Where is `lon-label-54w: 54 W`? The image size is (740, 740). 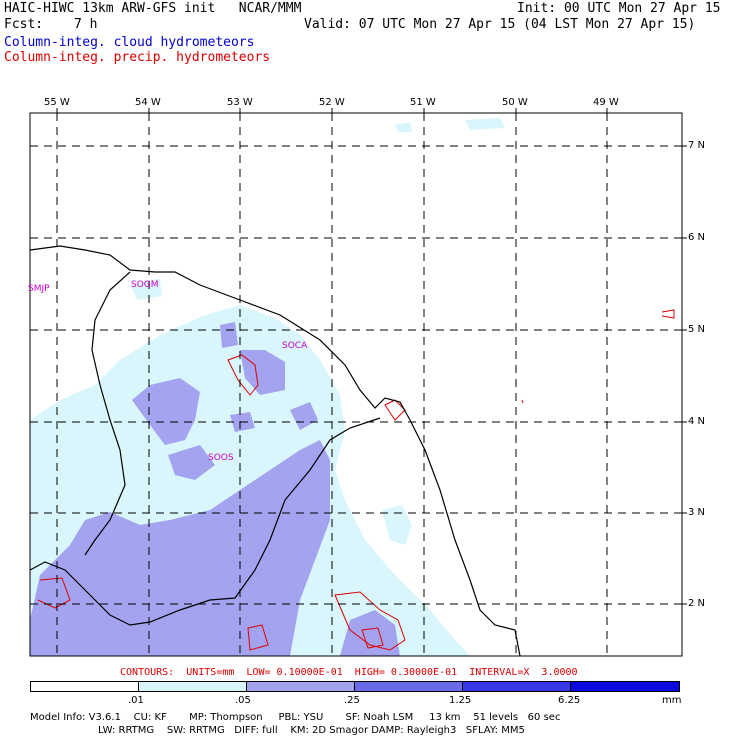 lon-label-54w: 54 W is located at coordinates (148, 102).